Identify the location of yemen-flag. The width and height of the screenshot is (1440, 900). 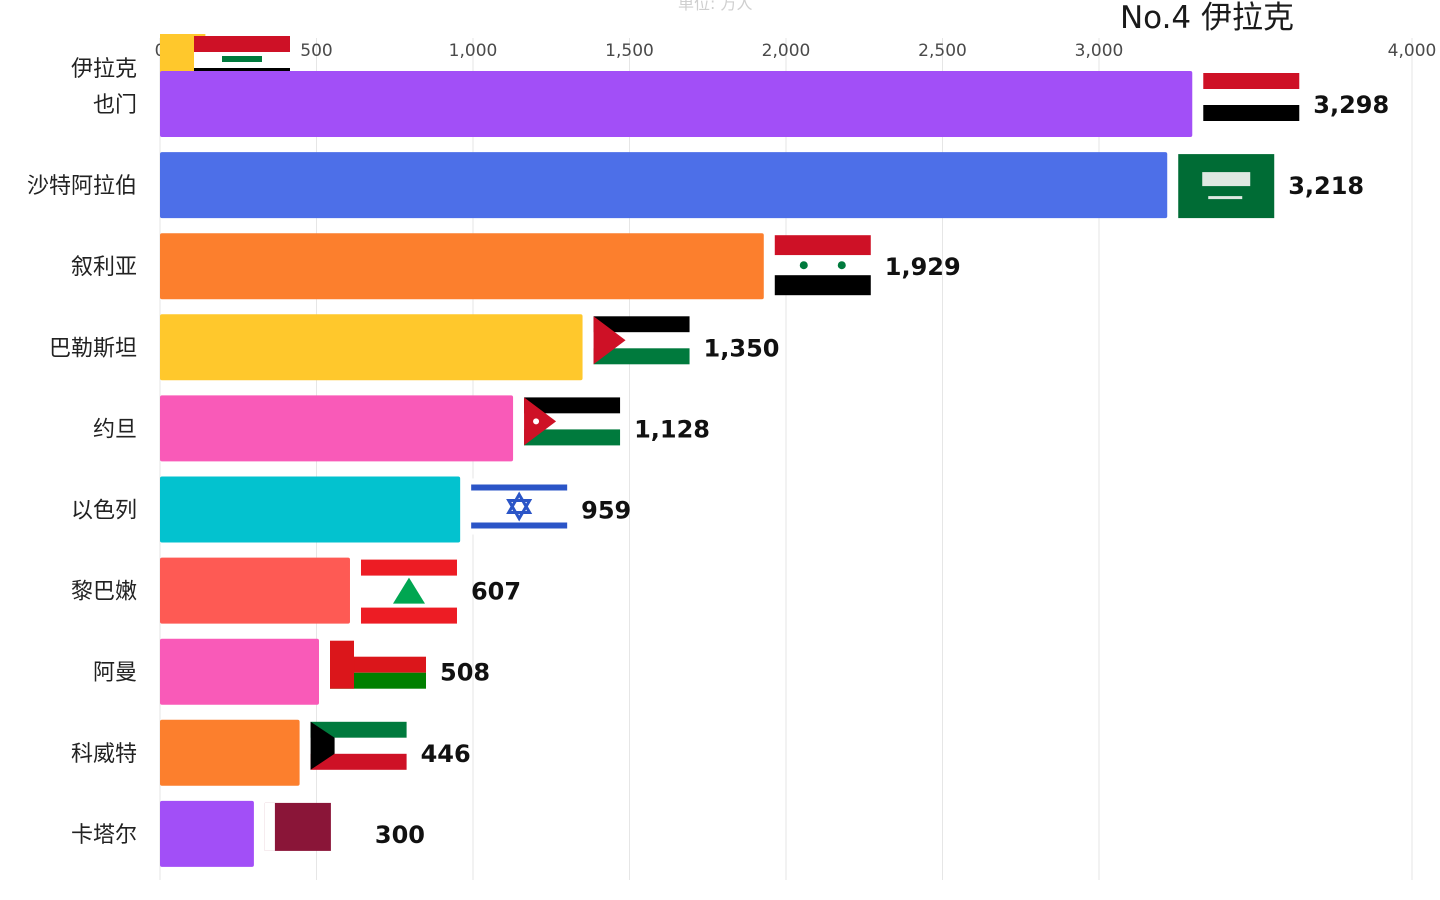
(1251, 97).